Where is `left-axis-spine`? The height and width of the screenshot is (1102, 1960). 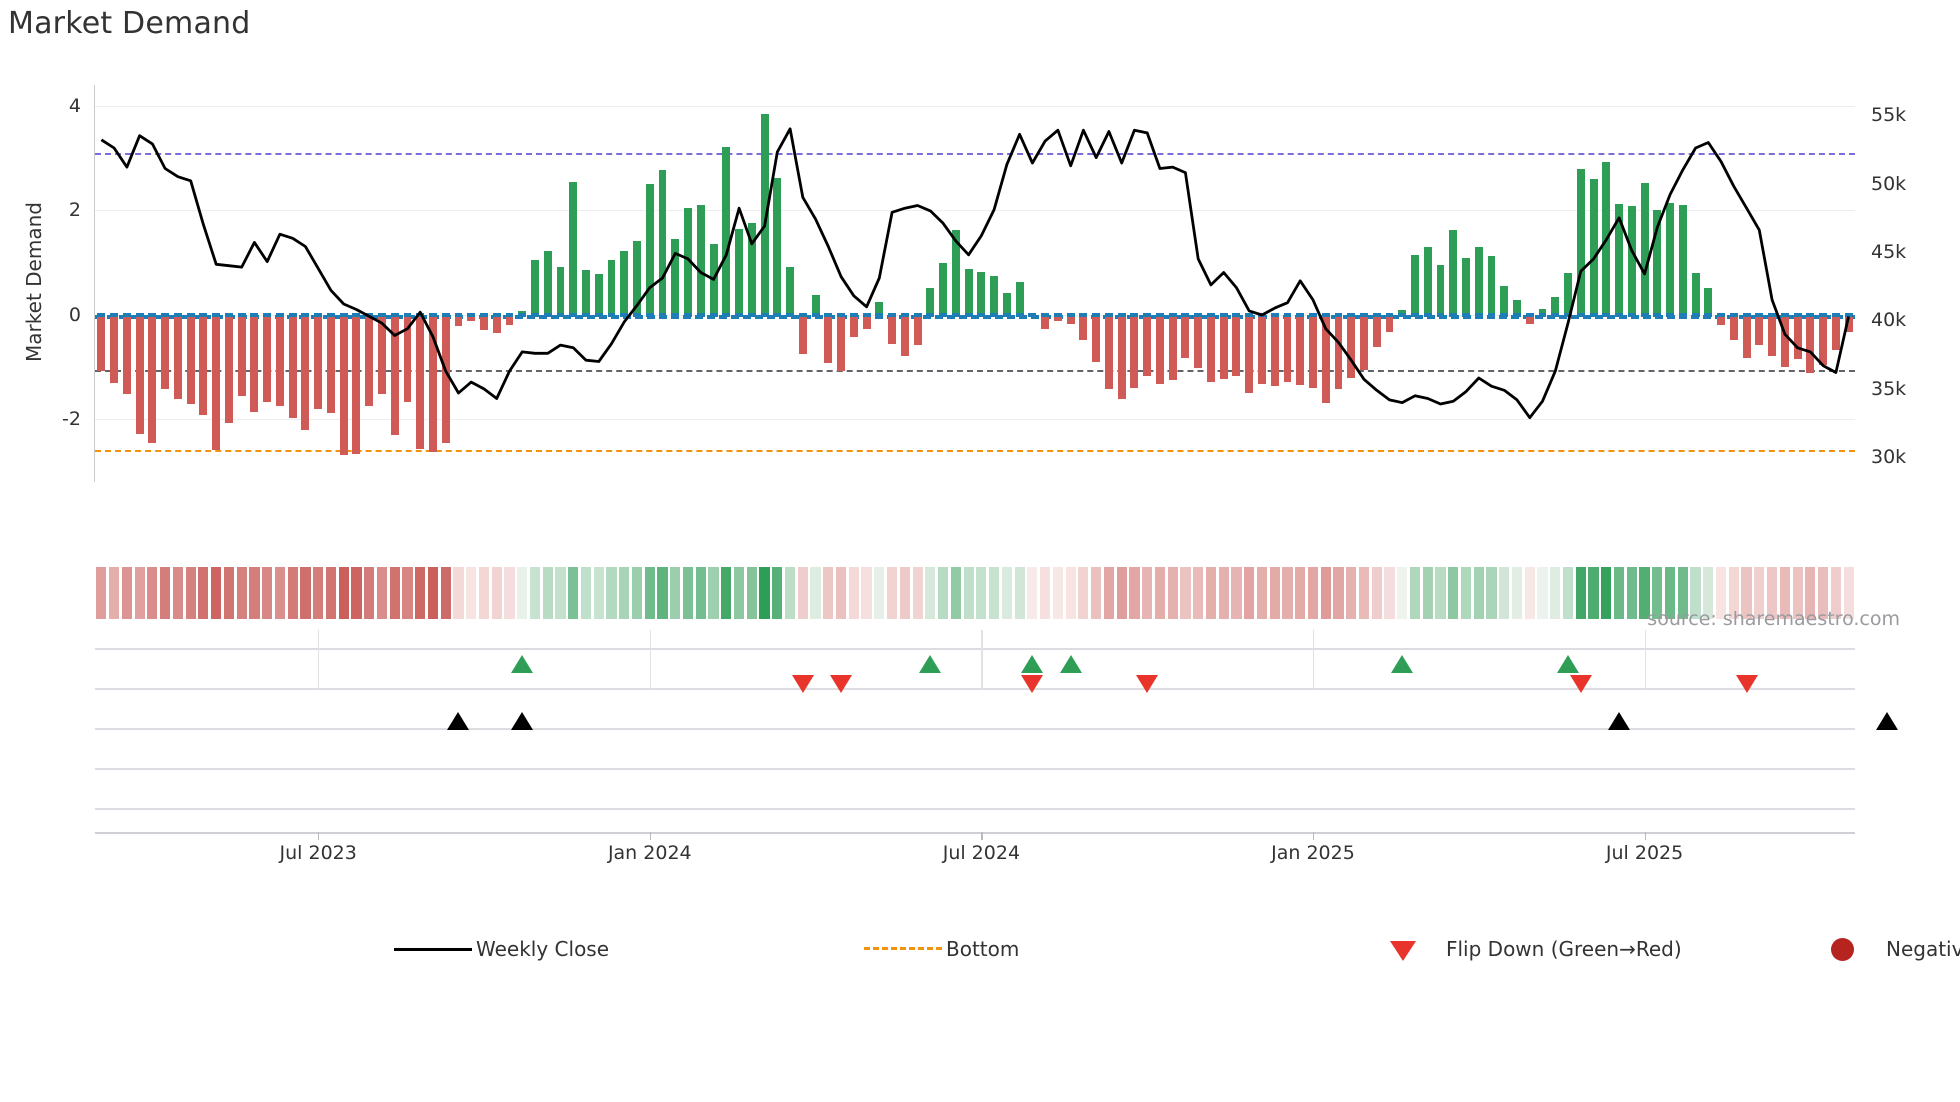
left-axis-spine is located at coordinates (94, 283).